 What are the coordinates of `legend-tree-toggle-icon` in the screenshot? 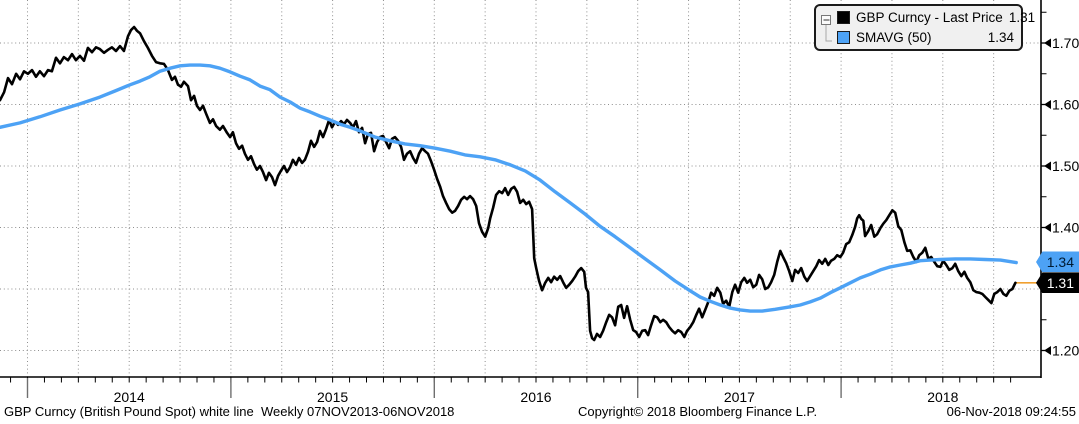 It's located at (827, 30).